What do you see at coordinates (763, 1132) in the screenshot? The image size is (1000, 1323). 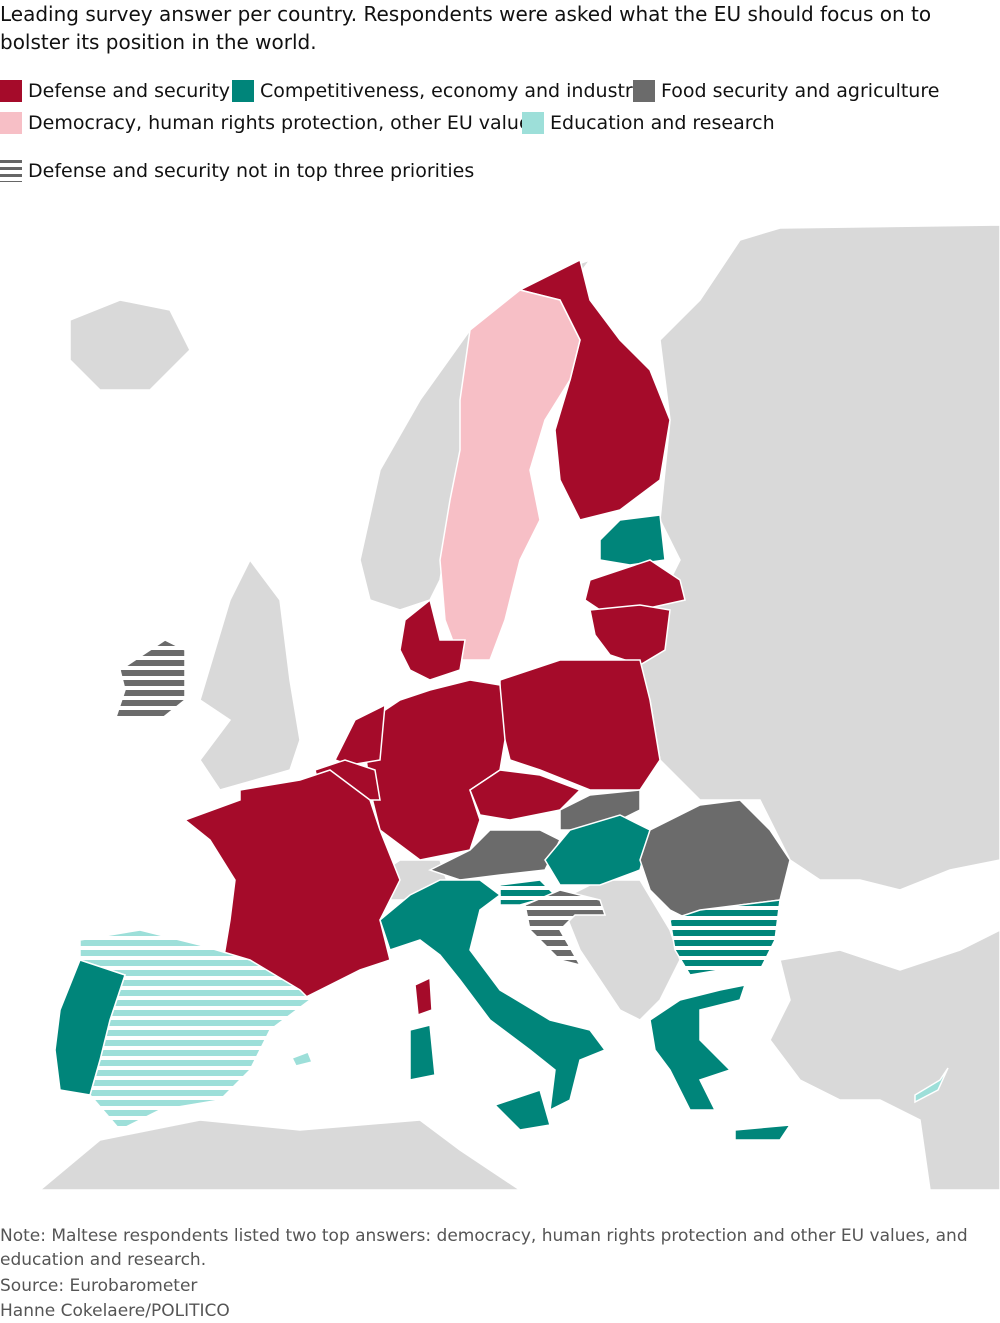 I see `crete` at bounding box center [763, 1132].